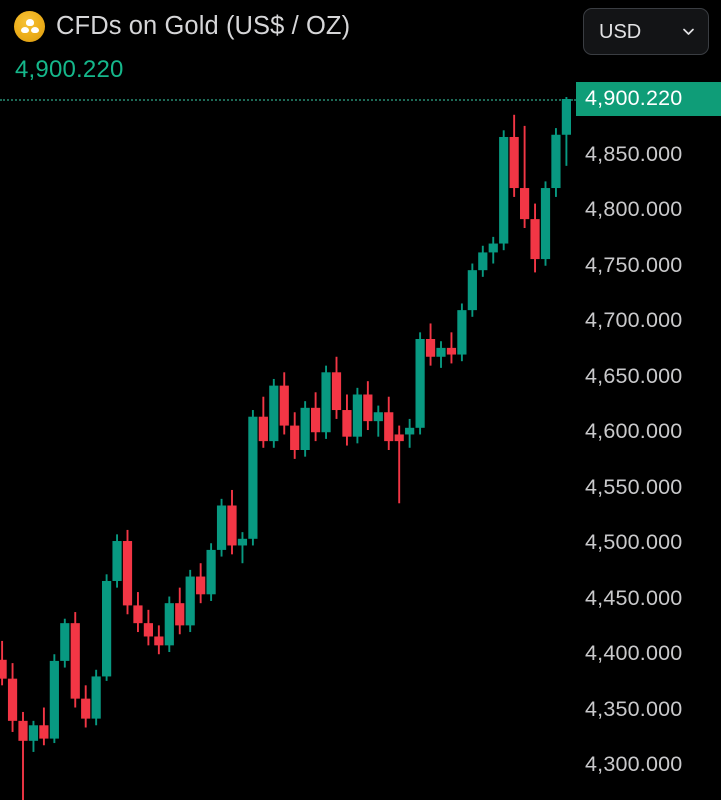 This screenshot has height=800, width=721. I want to click on price-axis-tick: 4,450.000, so click(634, 597).